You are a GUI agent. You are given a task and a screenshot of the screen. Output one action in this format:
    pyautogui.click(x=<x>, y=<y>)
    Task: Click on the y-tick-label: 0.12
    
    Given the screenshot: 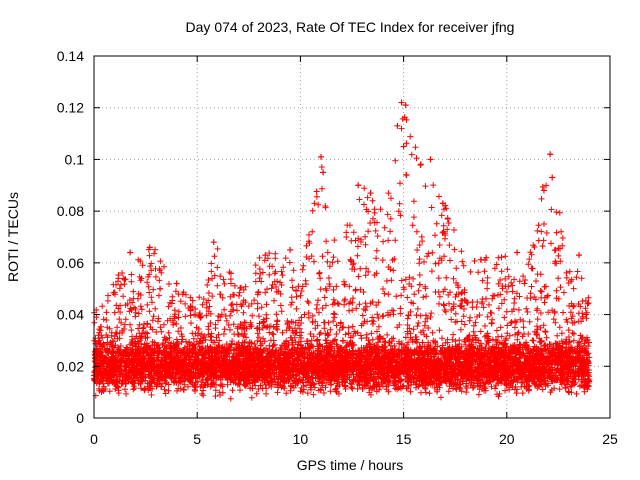 What is the action you would take?
    pyautogui.click(x=70, y=108)
    